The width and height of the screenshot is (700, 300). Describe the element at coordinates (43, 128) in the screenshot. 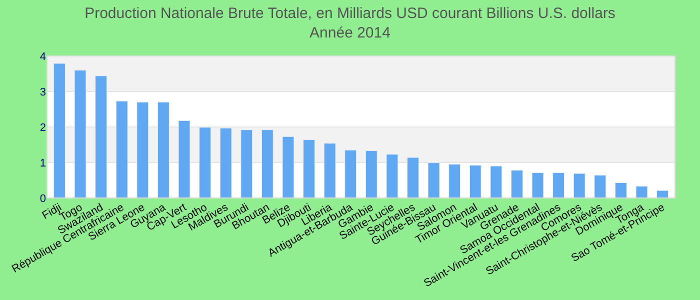

I see `y-tick-label: 2` at that location.